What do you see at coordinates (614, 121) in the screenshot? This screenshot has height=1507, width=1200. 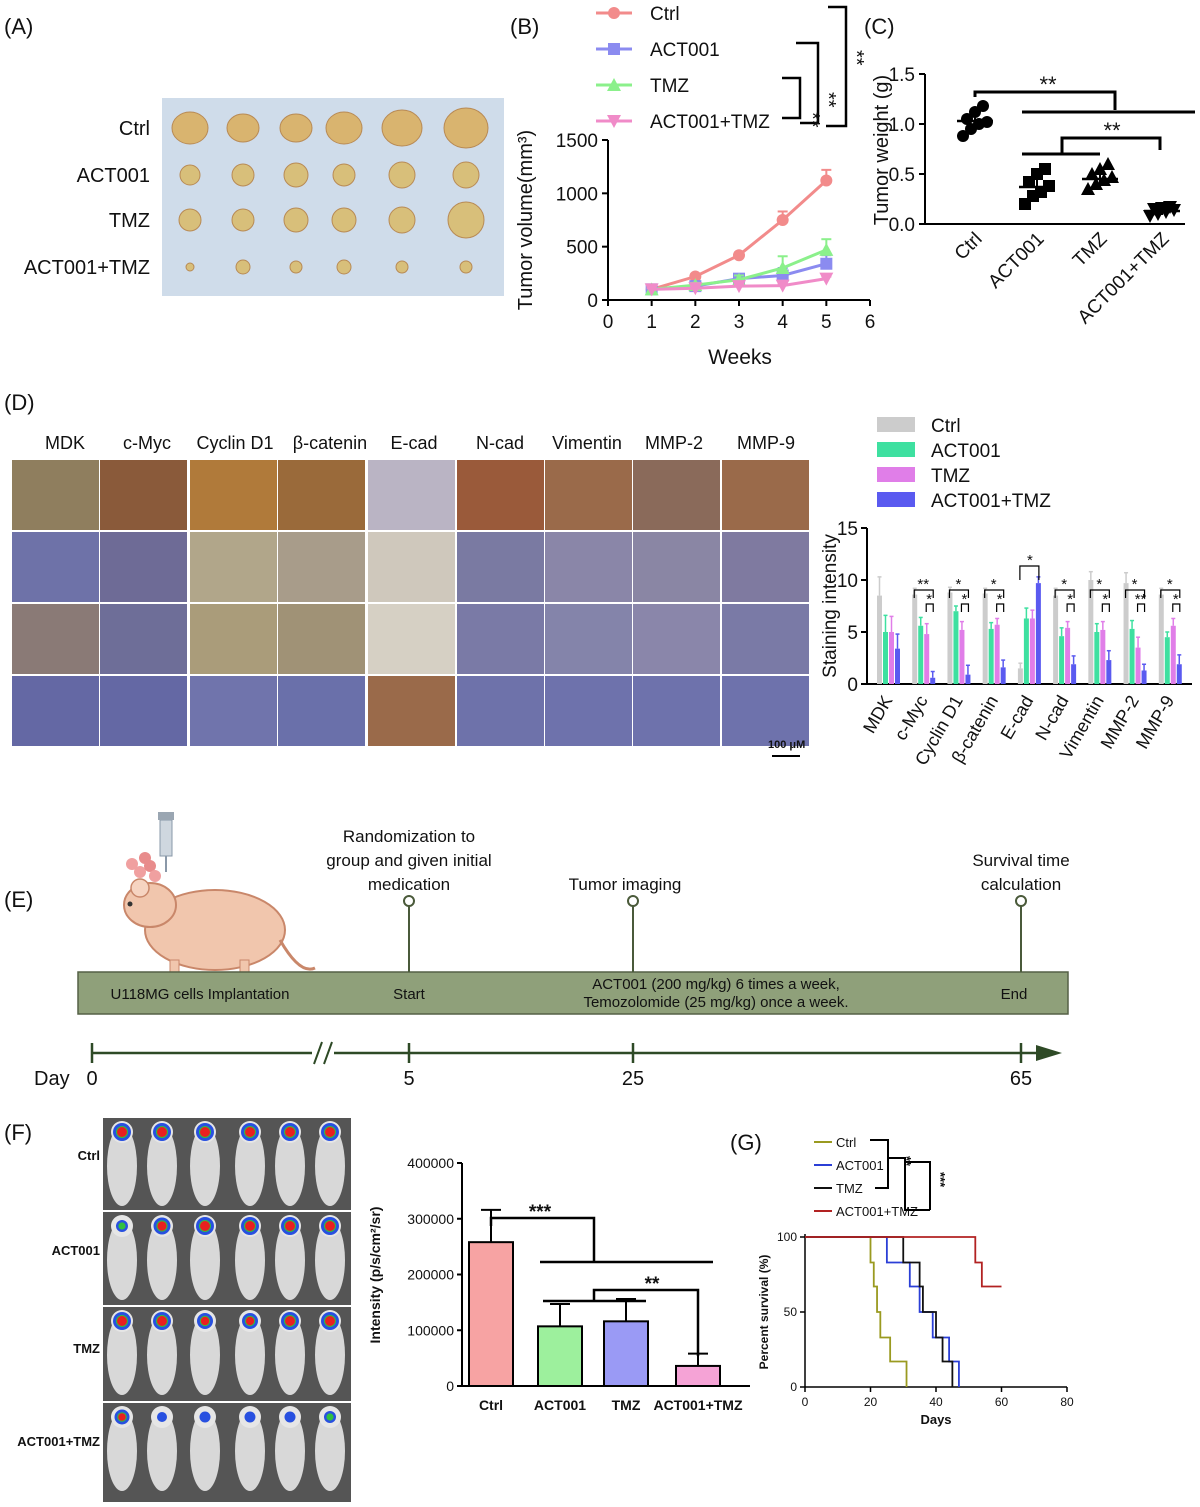 I see `b-legend-marker` at bounding box center [614, 121].